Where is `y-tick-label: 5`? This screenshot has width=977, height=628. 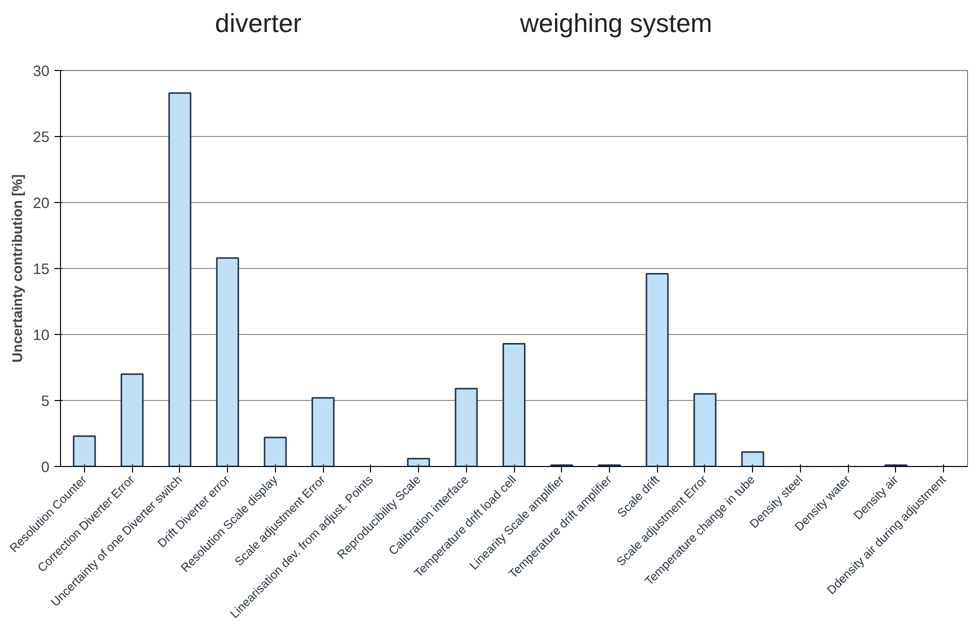
y-tick-label: 5 is located at coordinates (45, 401).